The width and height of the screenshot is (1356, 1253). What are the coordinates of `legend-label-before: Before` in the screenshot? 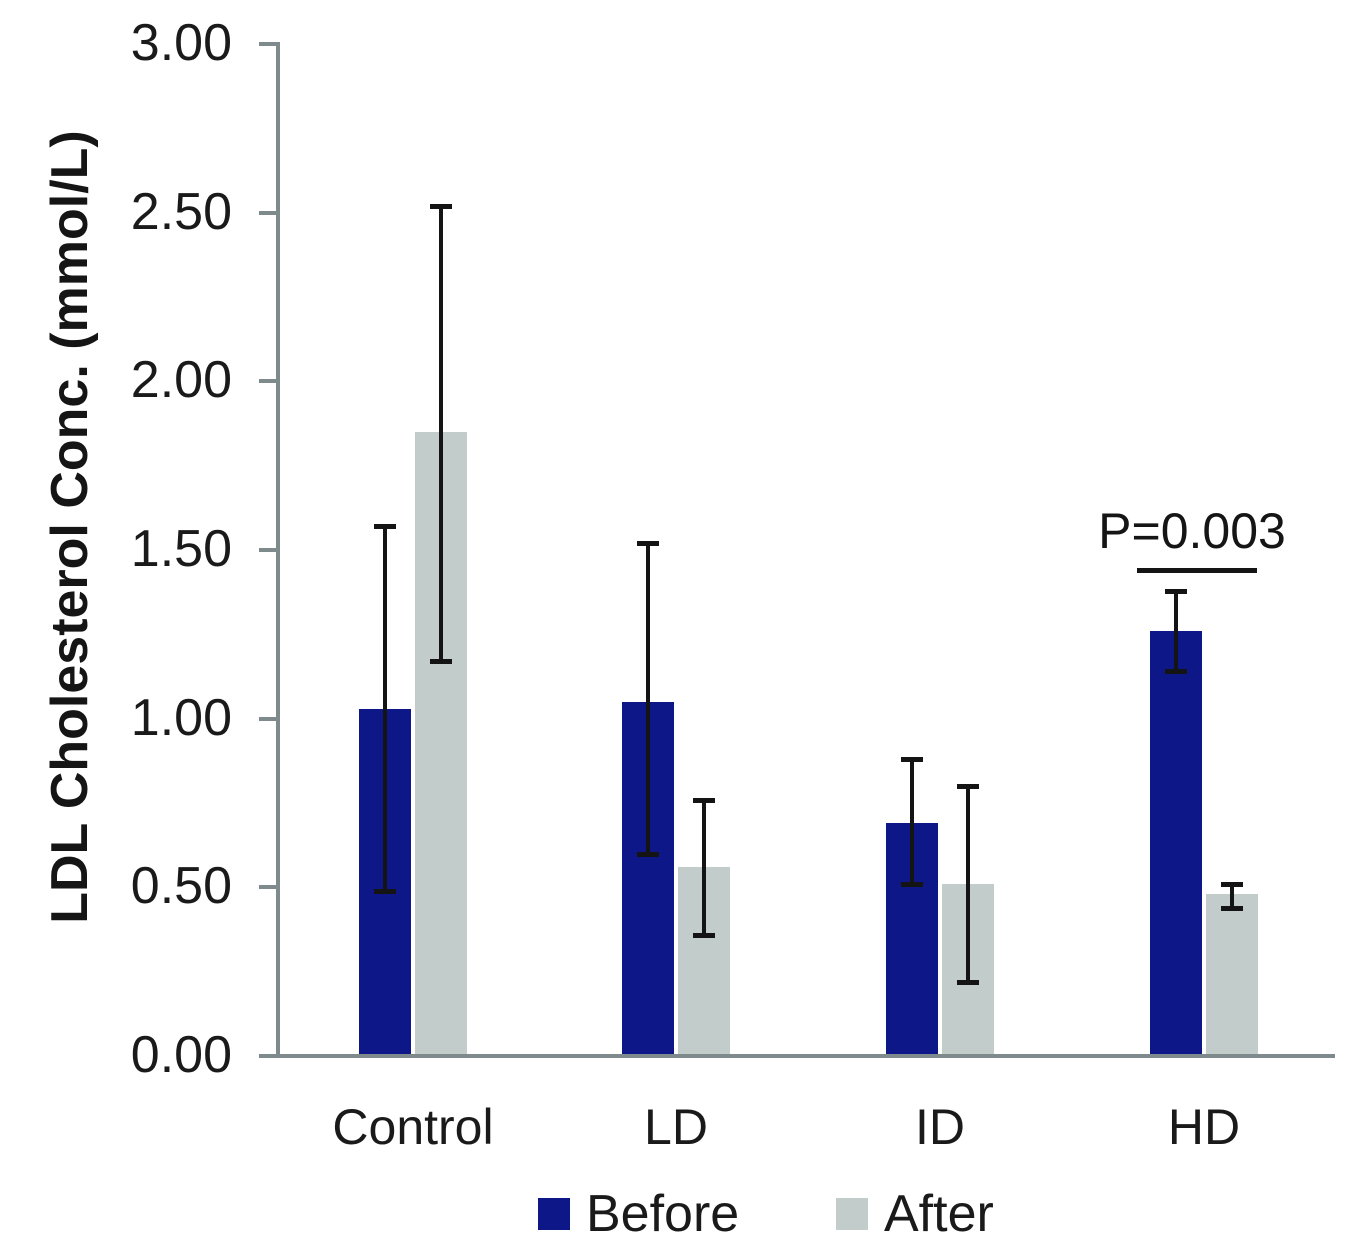 It's located at (663, 1214).